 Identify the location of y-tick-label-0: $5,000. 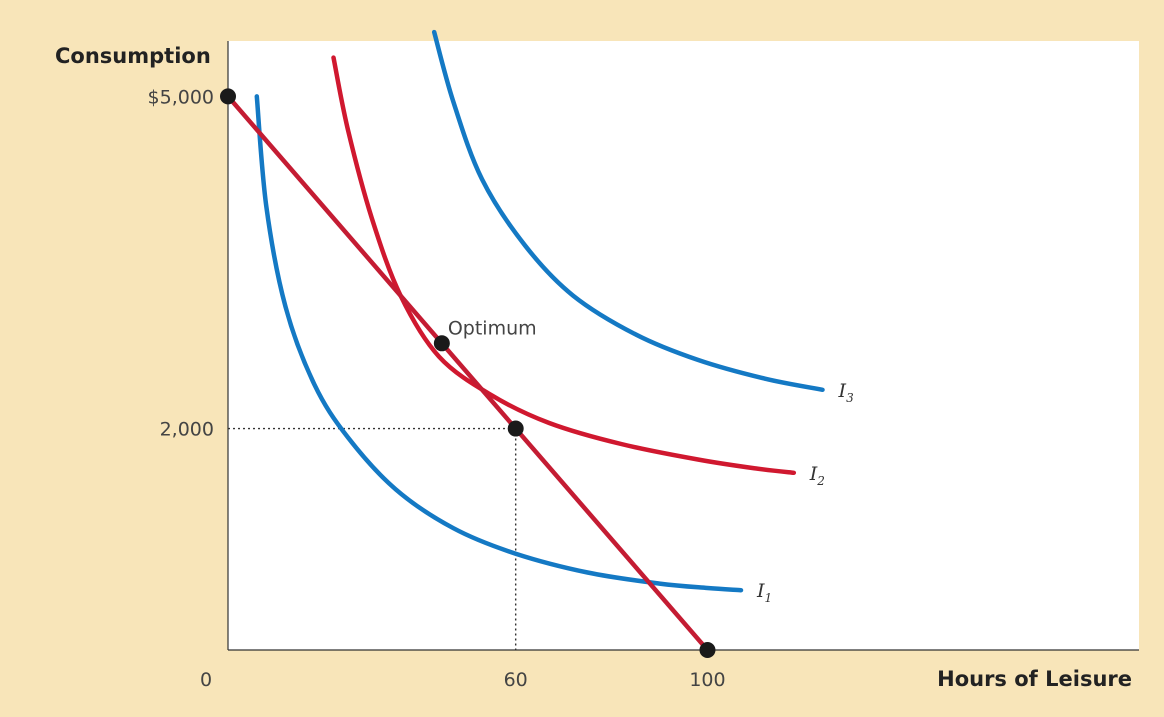
(181, 97).